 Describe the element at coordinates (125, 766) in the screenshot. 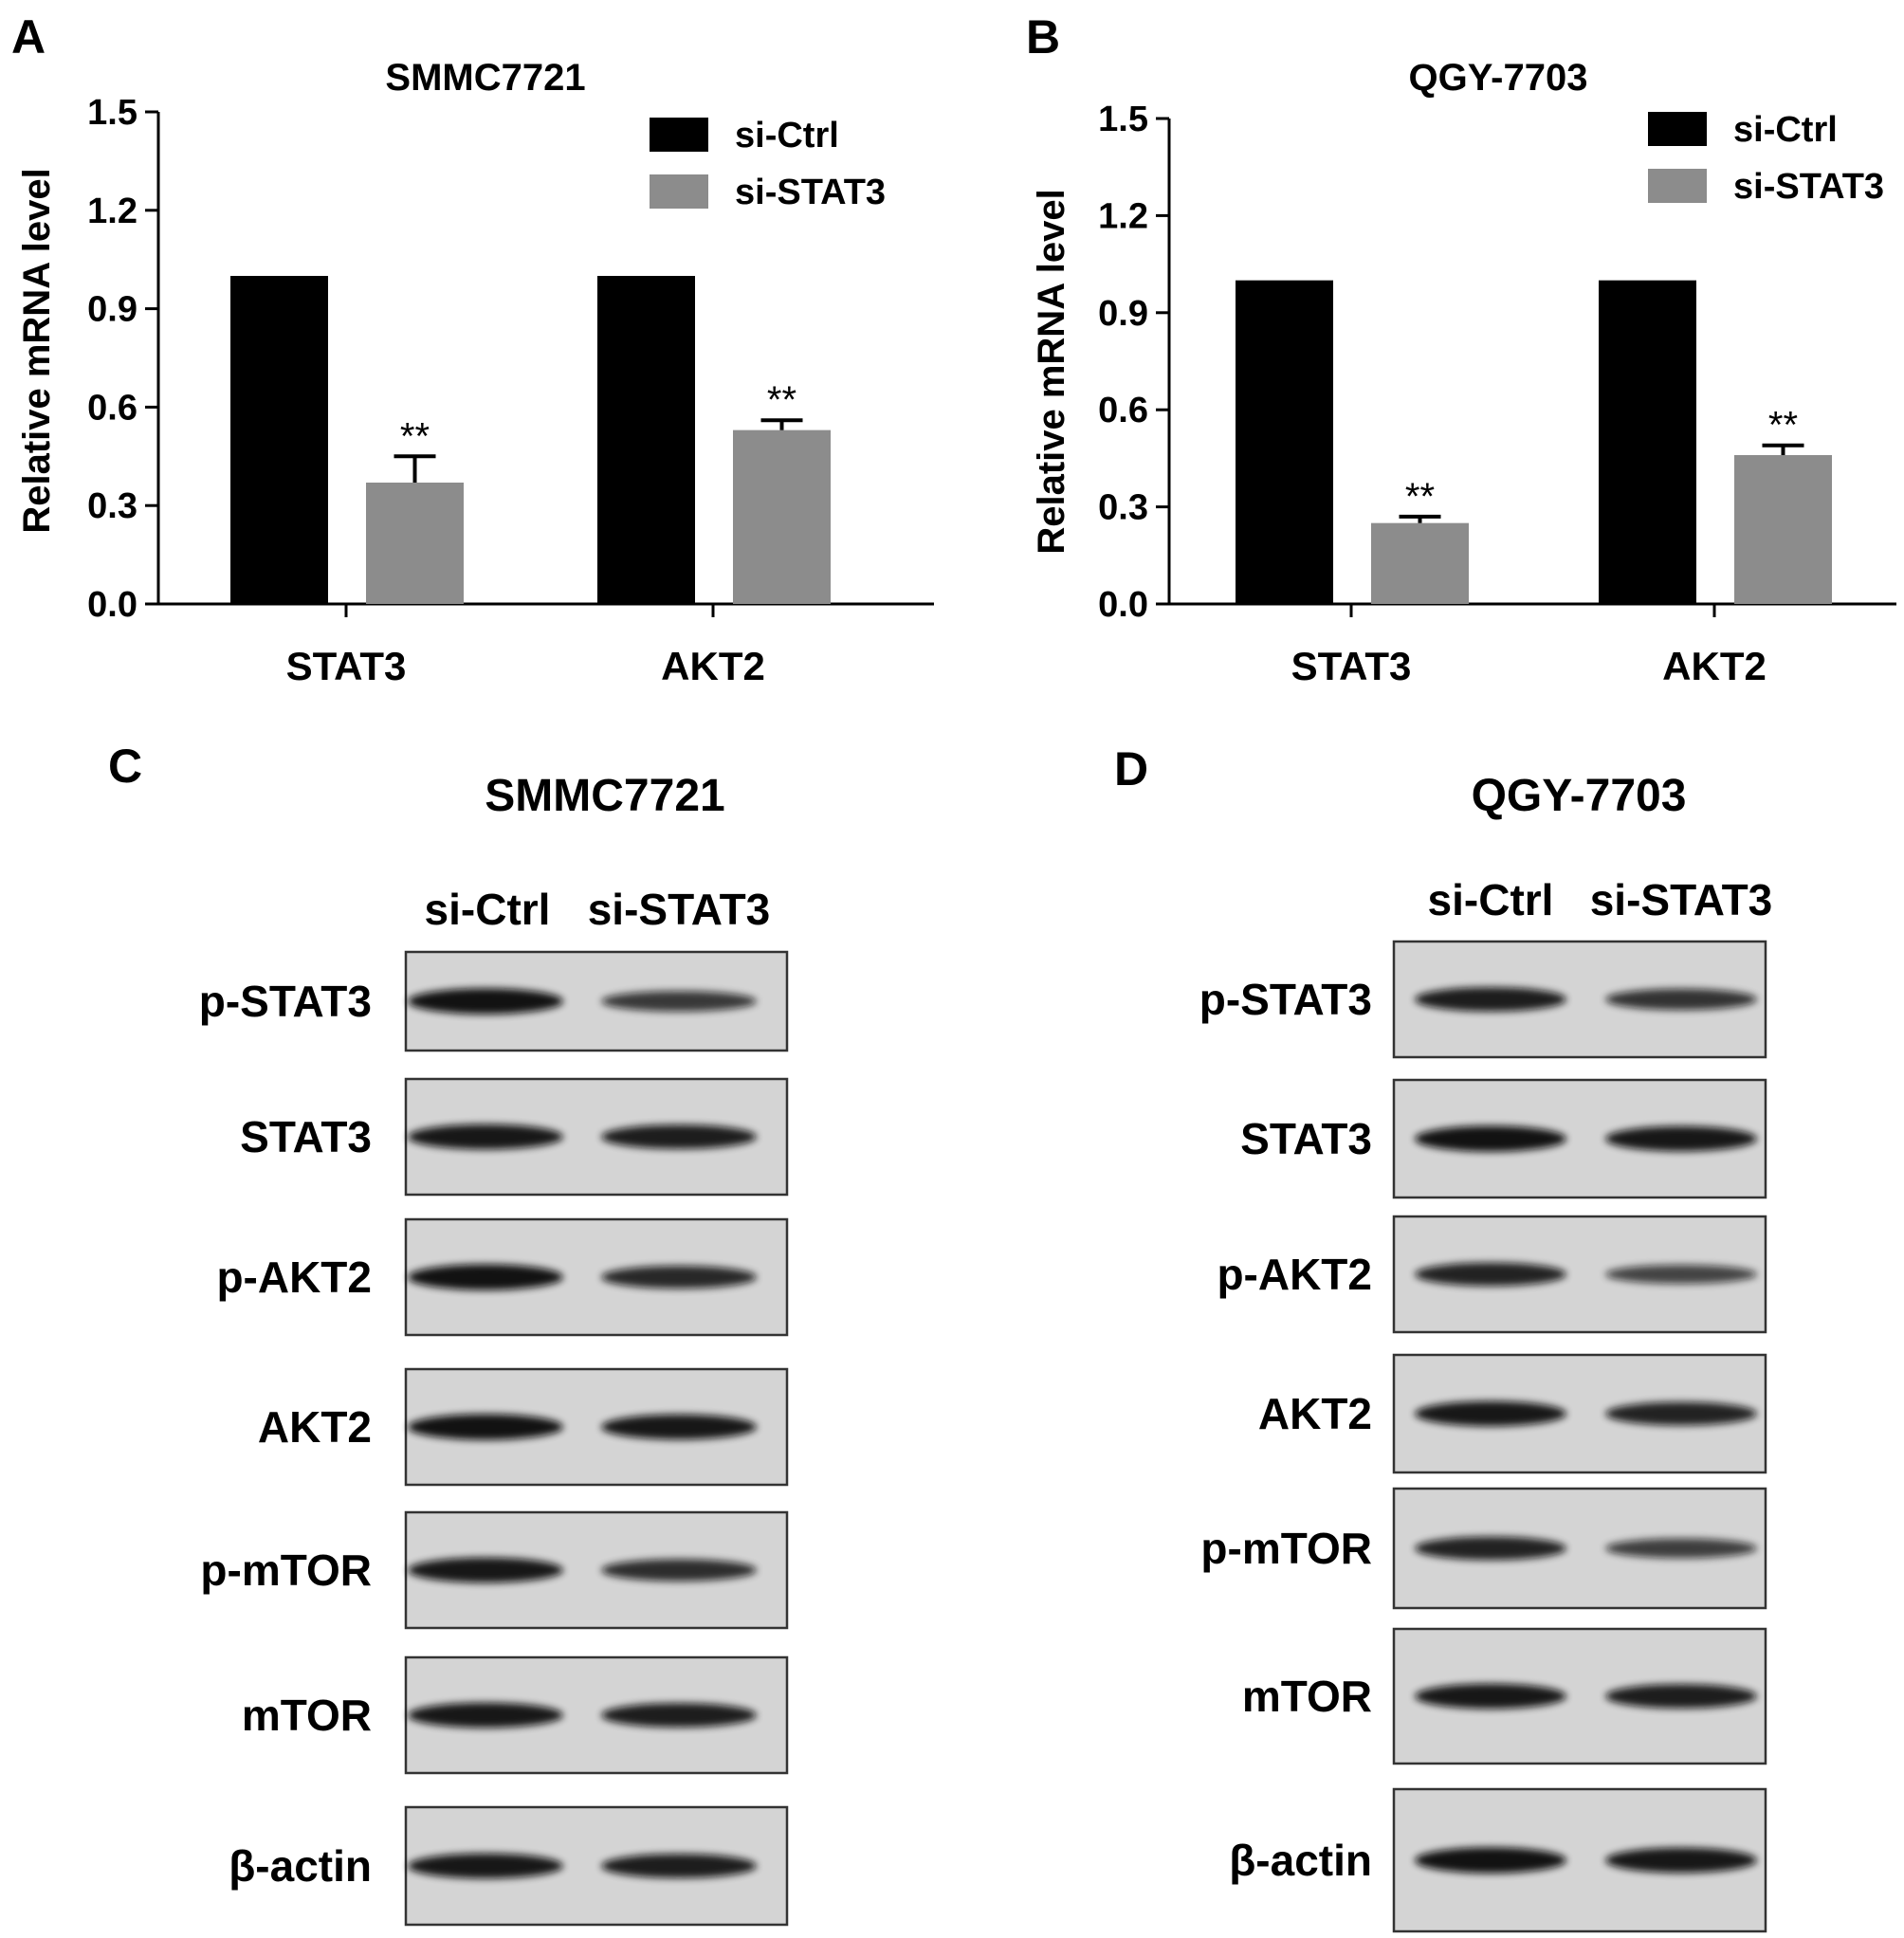

I see `panel-letter-c: C` at that location.